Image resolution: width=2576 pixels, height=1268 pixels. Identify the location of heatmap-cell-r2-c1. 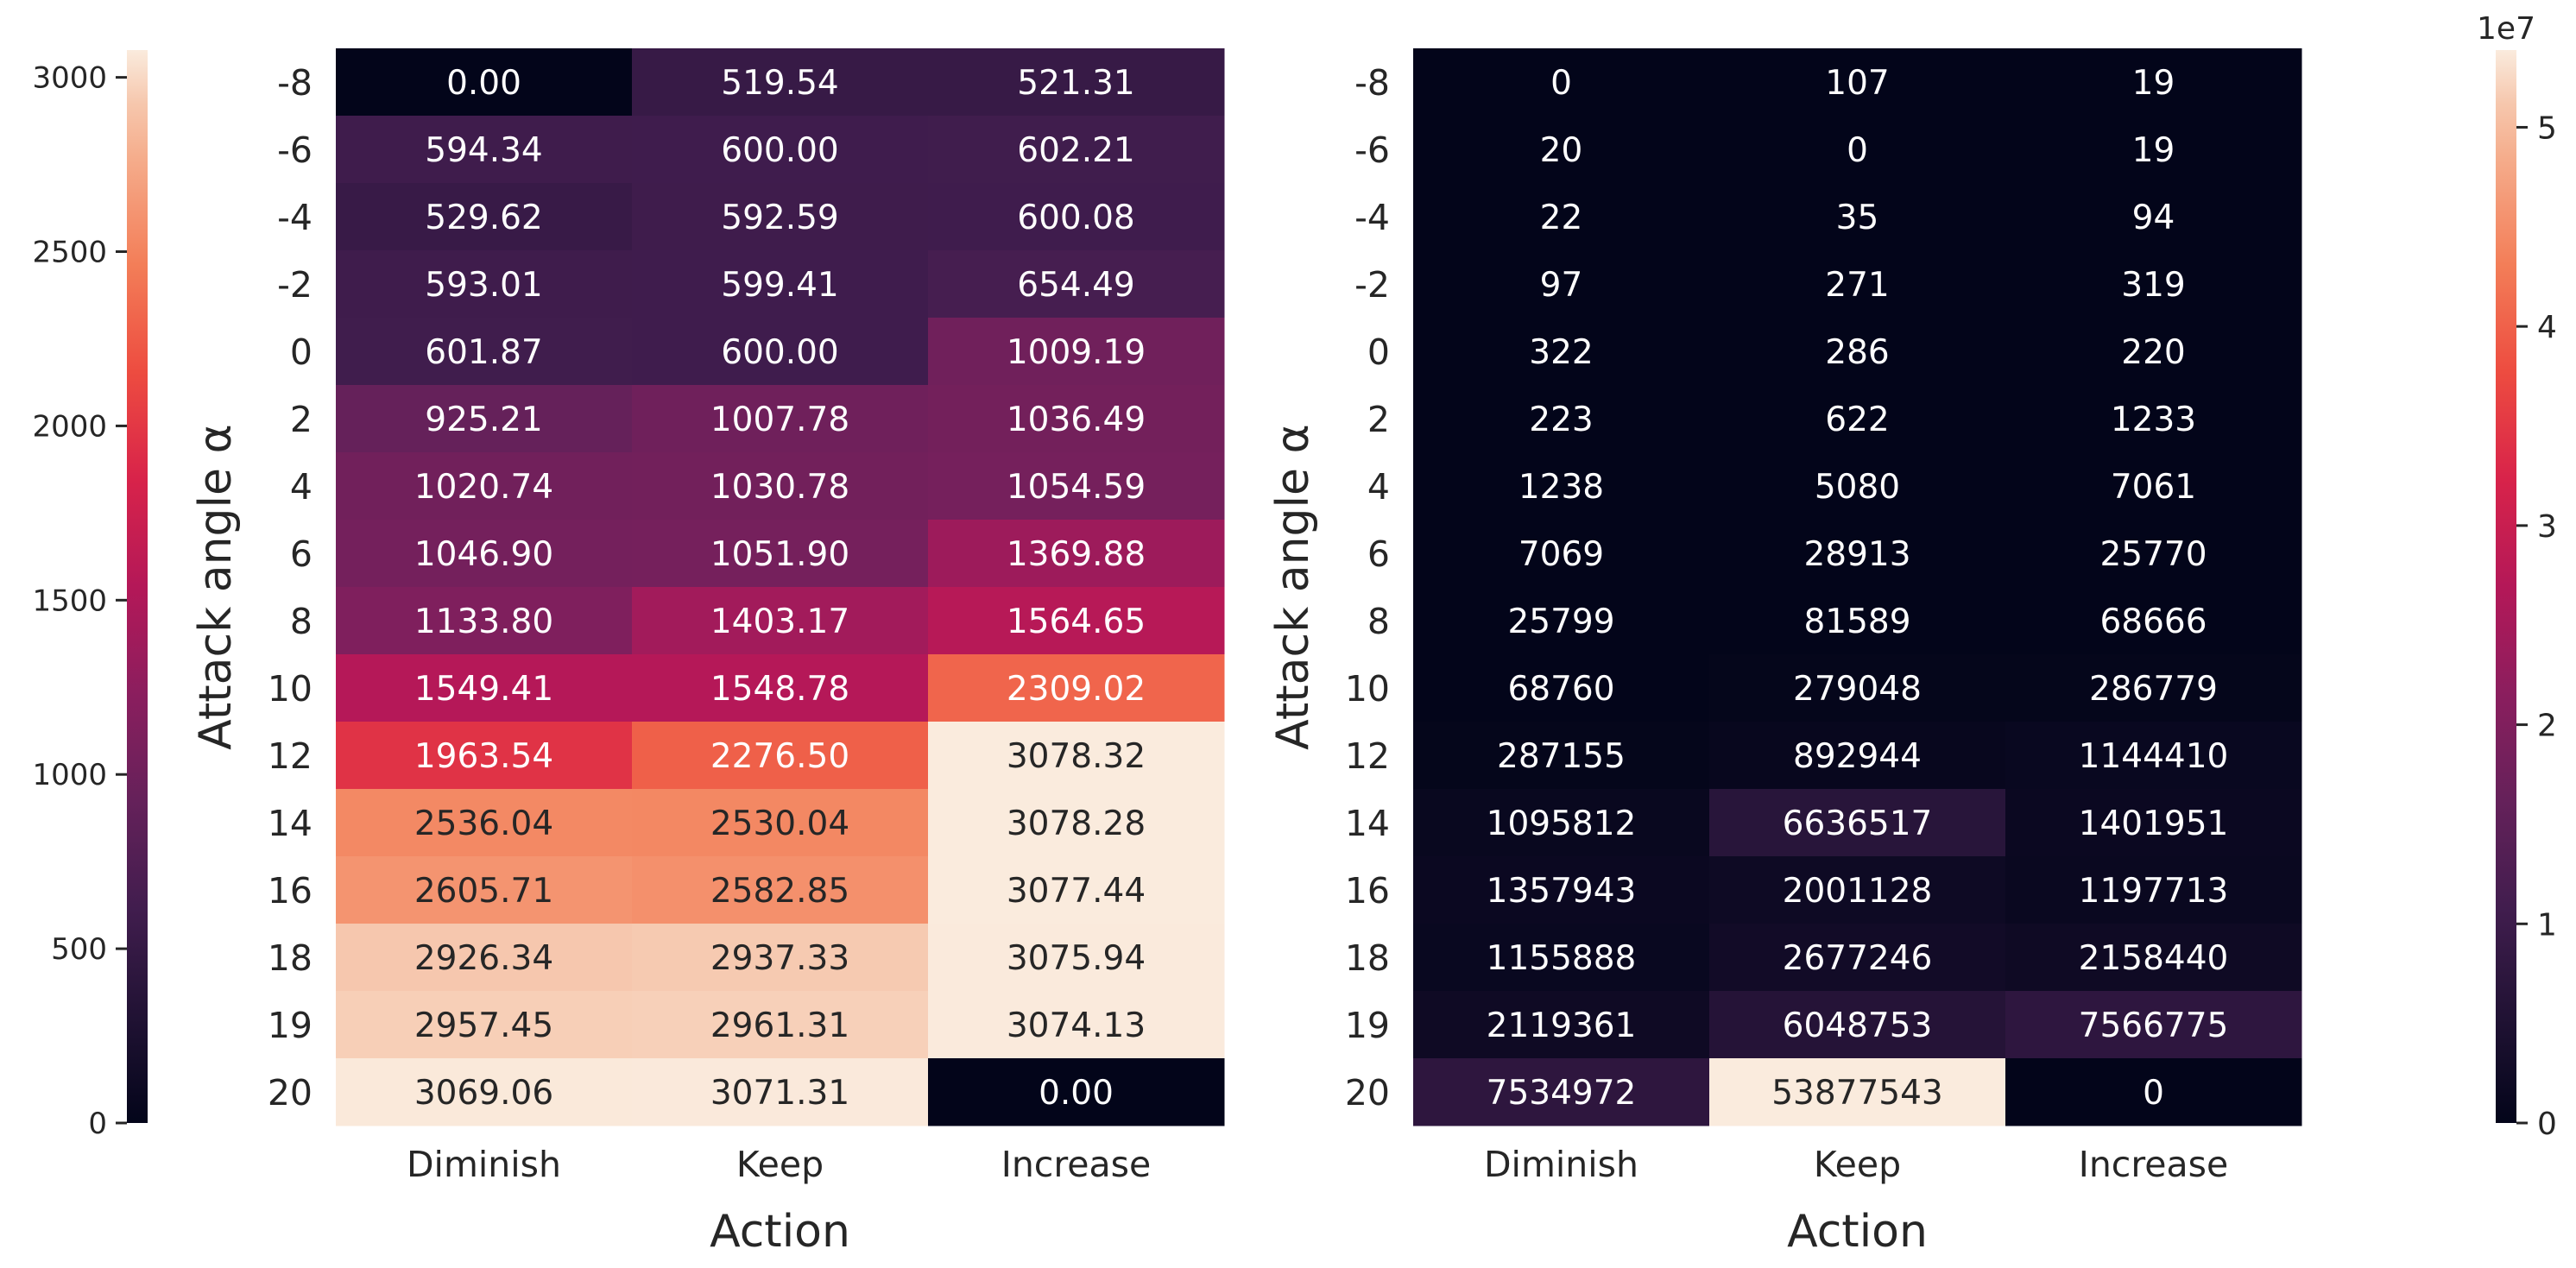
(780, 217).